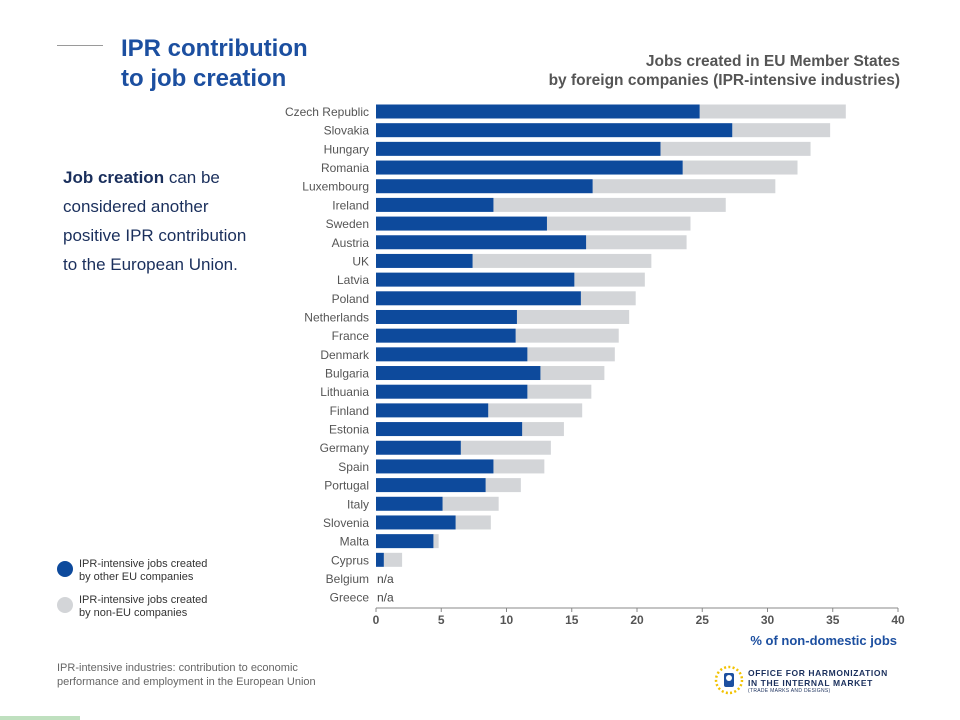  I want to click on logo-line3: (TRADE MARKS AND DESIGNS), so click(789, 691).